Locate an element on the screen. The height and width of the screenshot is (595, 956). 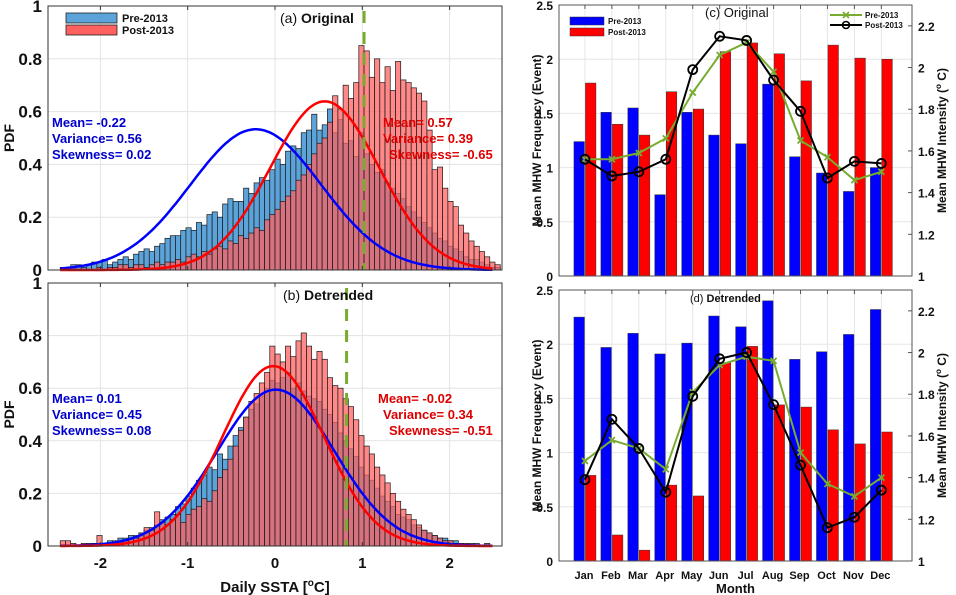
x-tick-label: Oct is located at coordinates (826, 576).